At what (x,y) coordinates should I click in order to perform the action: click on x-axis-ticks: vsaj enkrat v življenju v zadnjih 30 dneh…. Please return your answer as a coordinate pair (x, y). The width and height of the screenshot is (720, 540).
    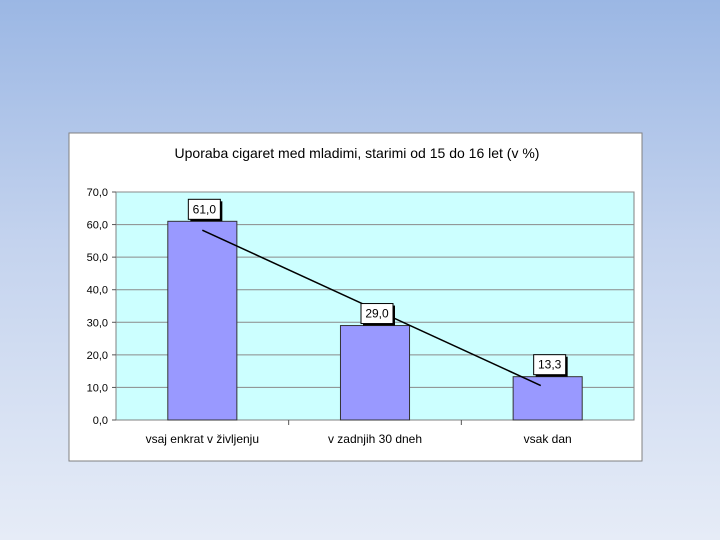
    Looking at the image, I should click on (359, 433).